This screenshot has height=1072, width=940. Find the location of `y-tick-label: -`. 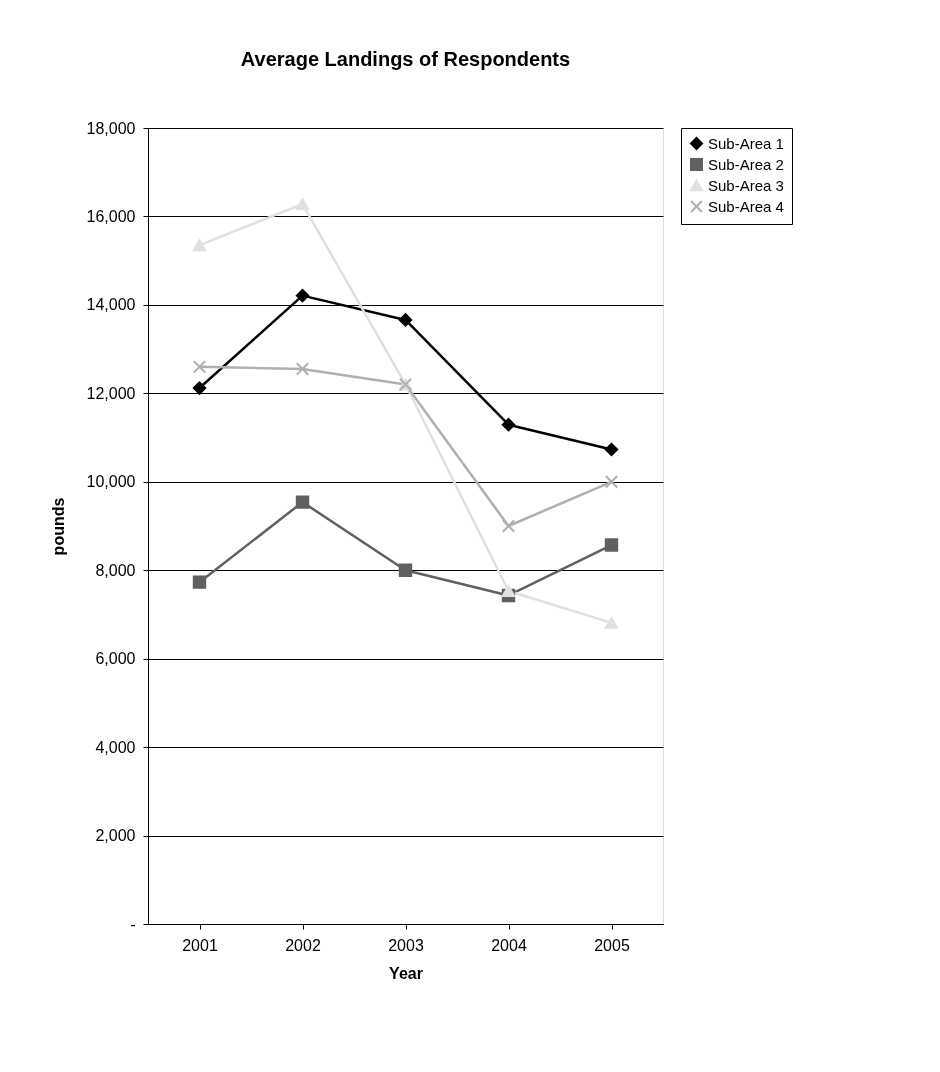

y-tick-label: - is located at coordinates (133, 924).